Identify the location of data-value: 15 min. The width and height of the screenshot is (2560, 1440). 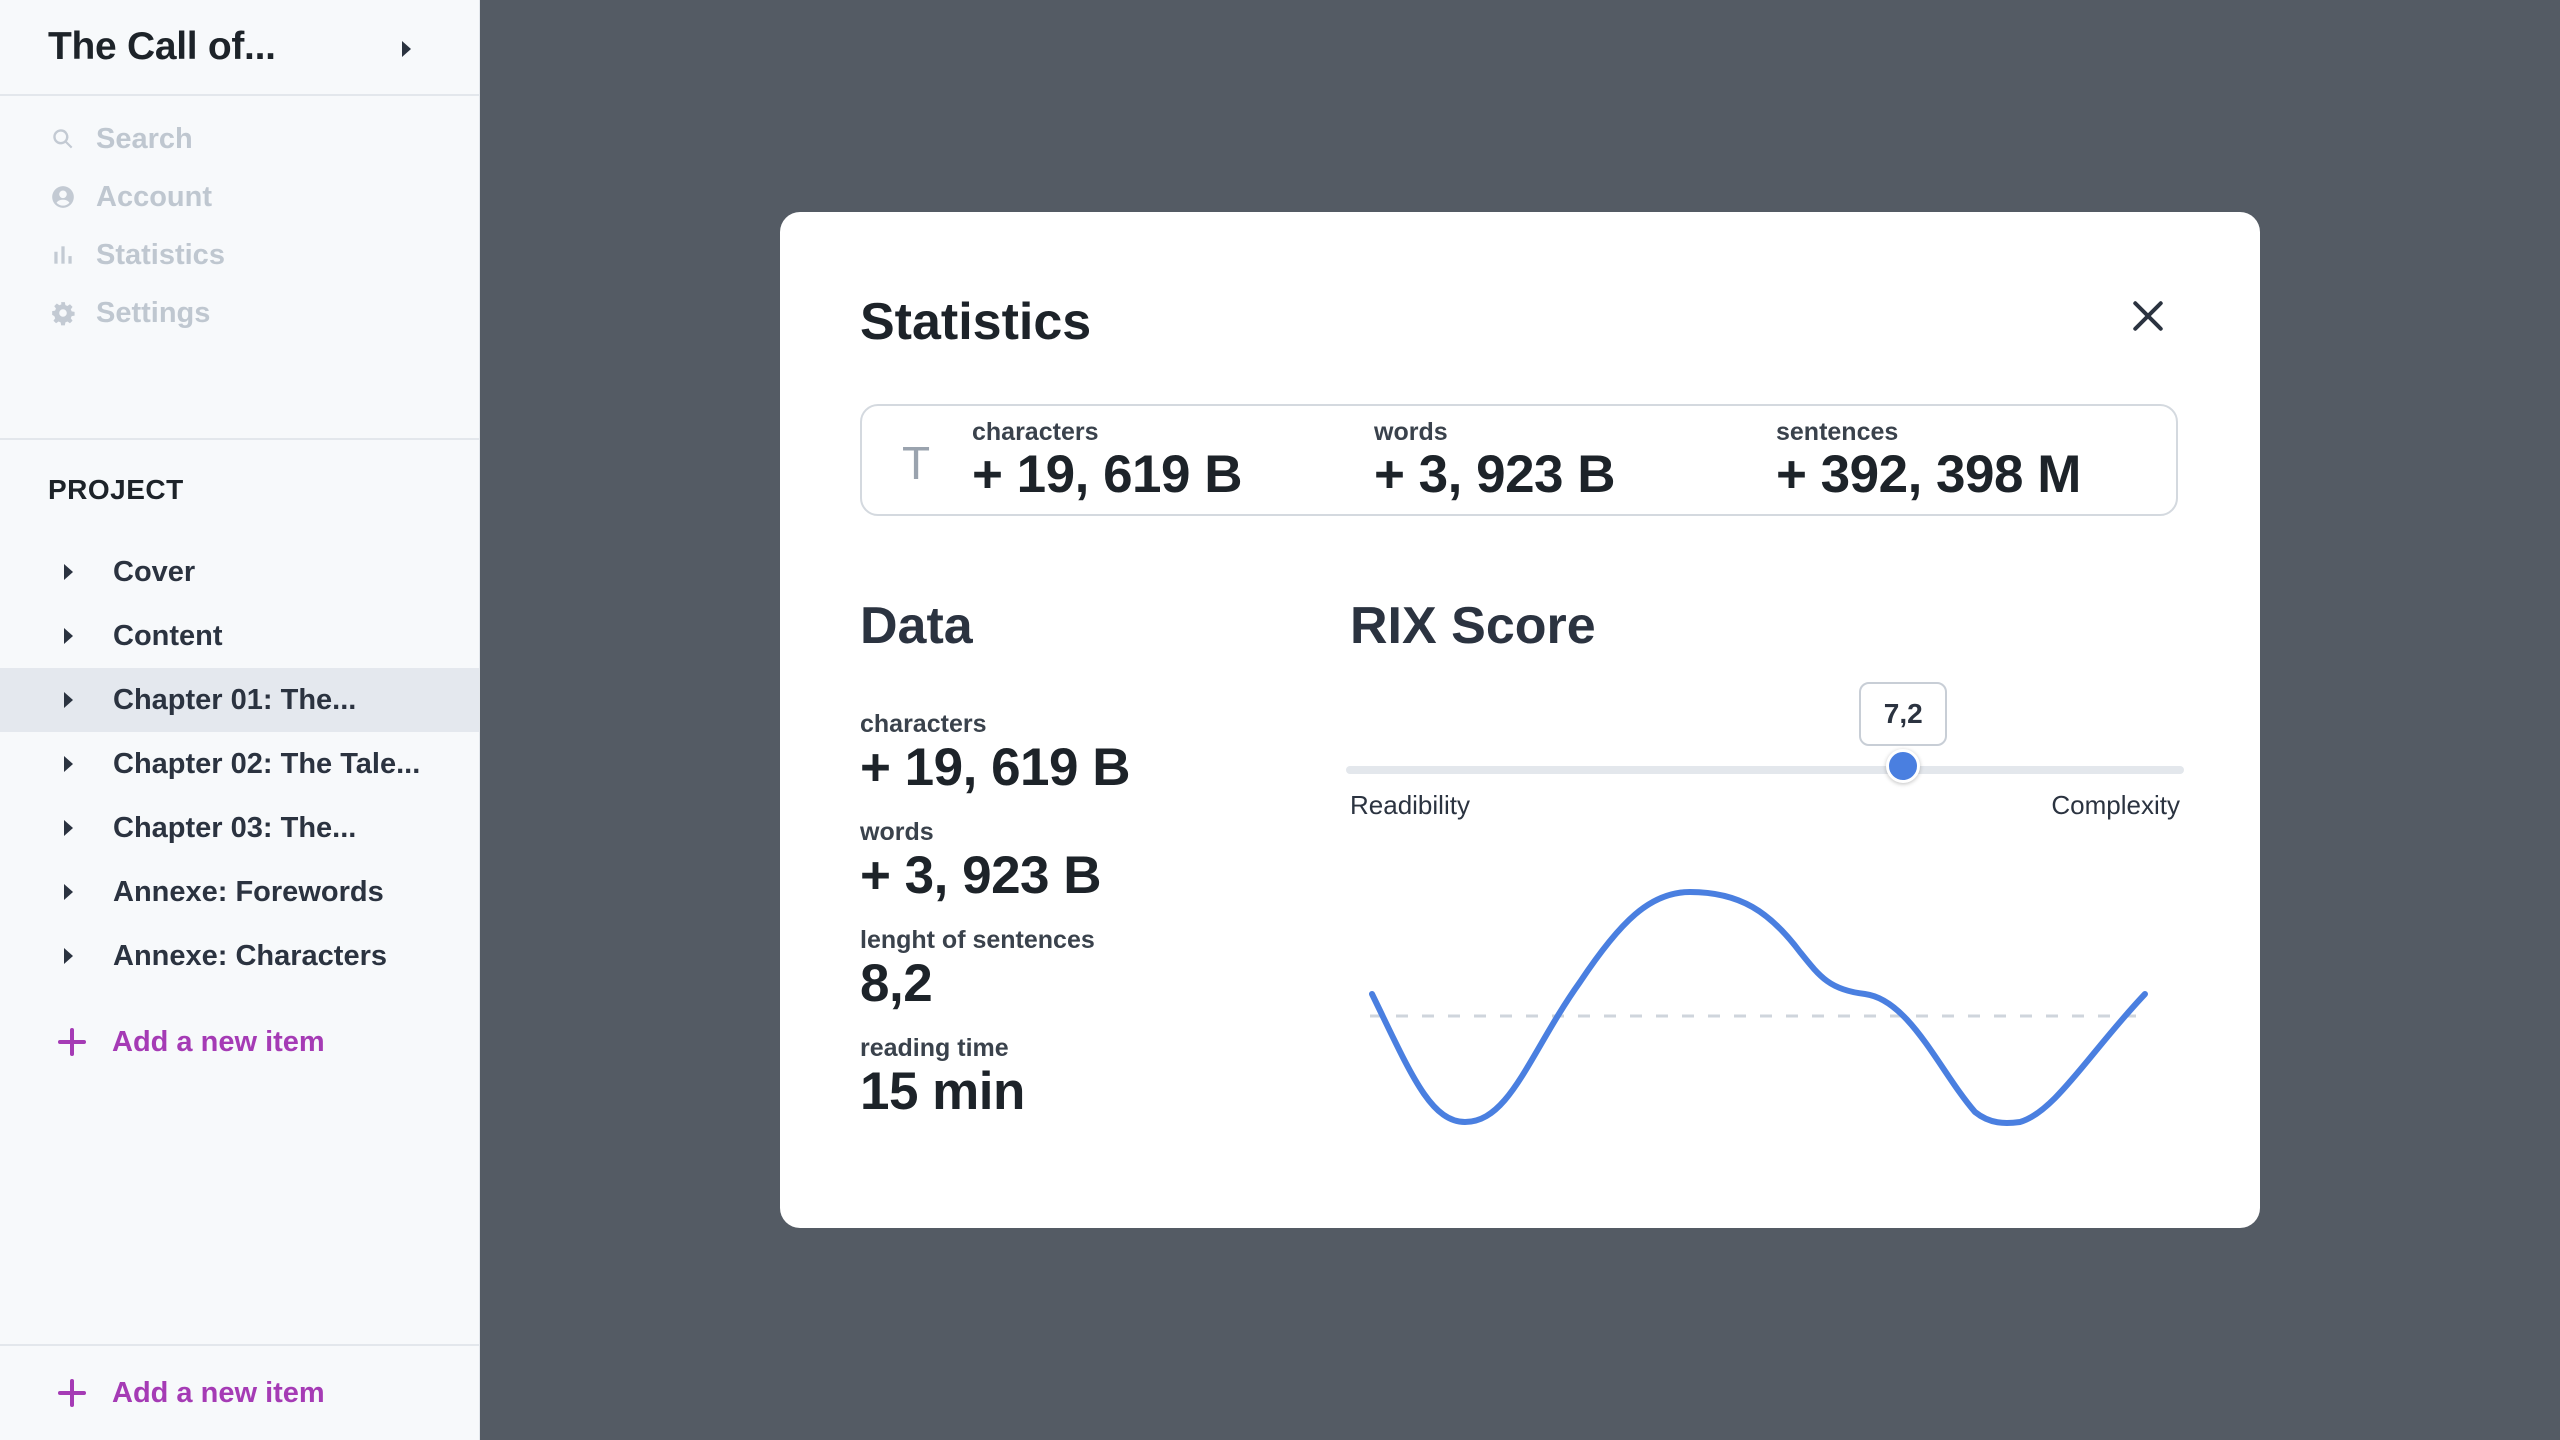
(942, 1091).